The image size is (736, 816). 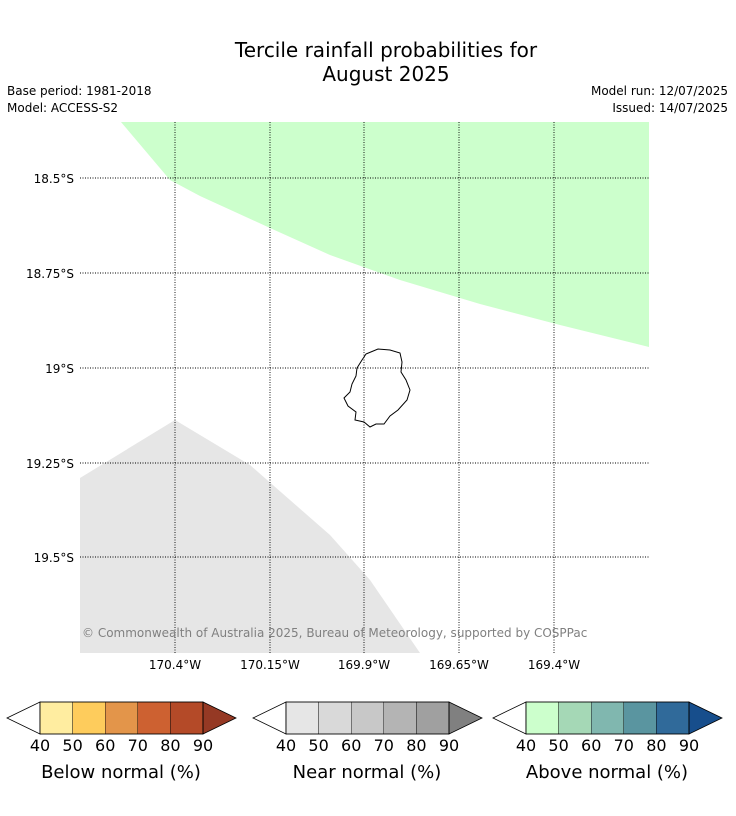 I want to click on lon-label-4: 169.65°W, so click(x=459, y=665).